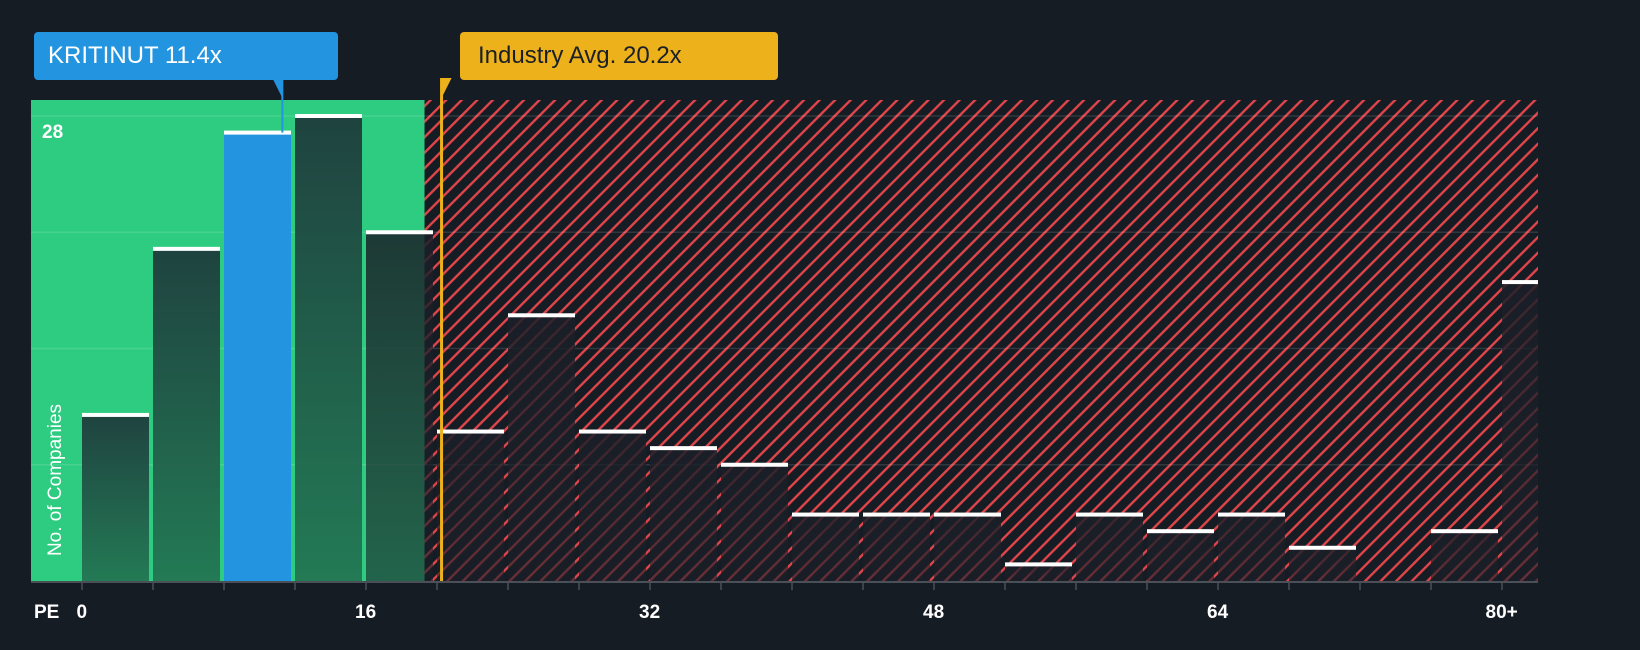 The width and height of the screenshot is (1640, 650). What do you see at coordinates (934, 612) in the screenshot?
I see `x-tick-label: 48` at bounding box center [934, 612].